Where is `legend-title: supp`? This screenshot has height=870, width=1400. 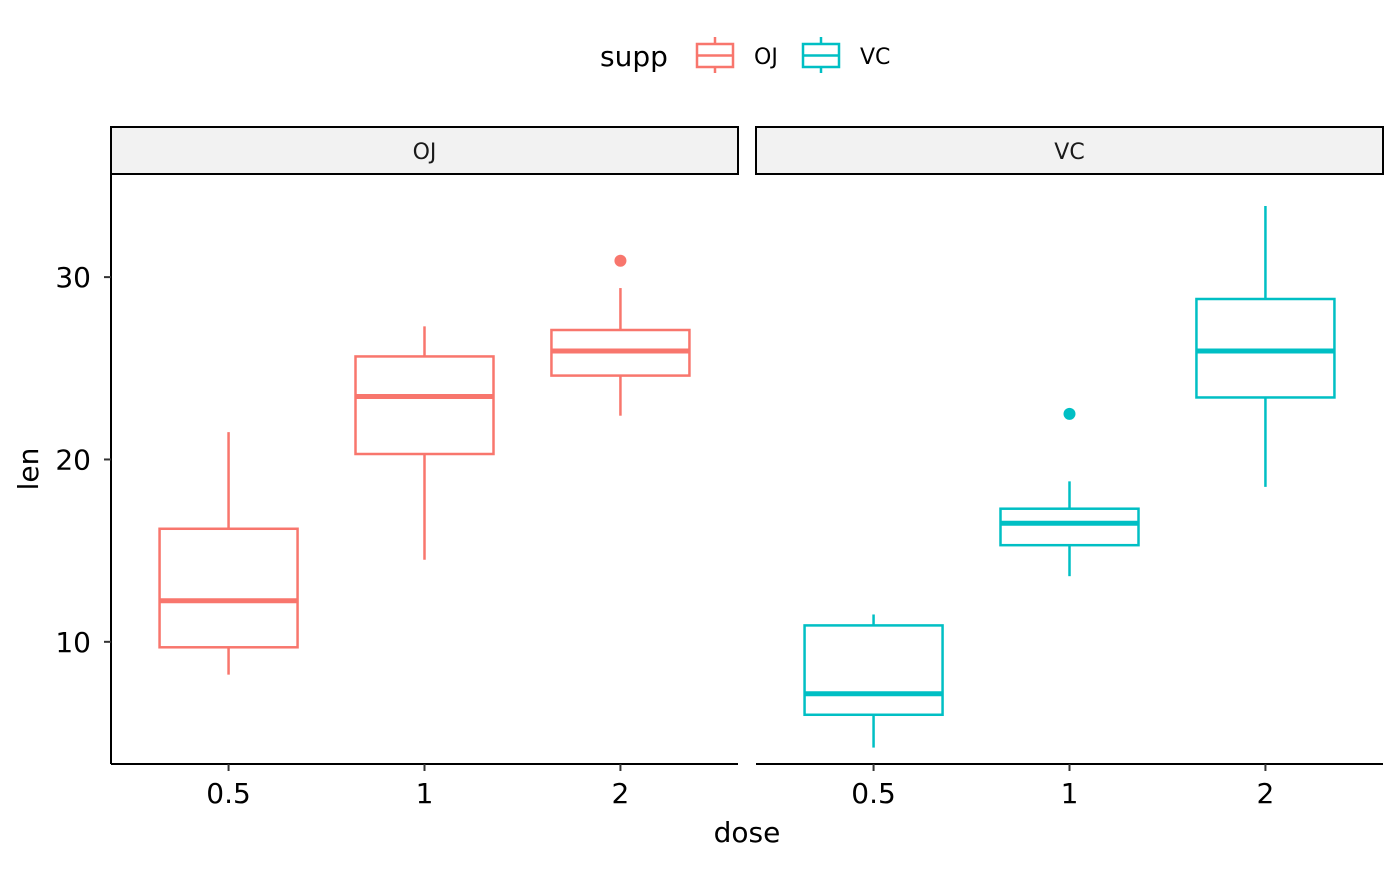 legend-title: supp is located at coordinates (634, 56).